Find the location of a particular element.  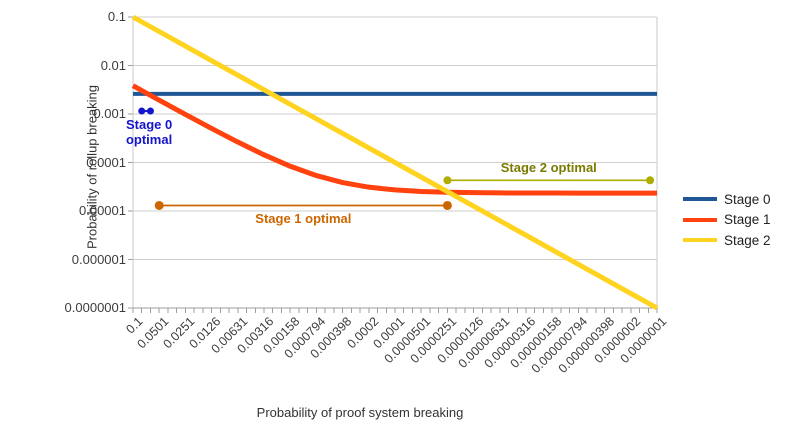

legend-label-stage2: Stage 2 is located at coordinates (747, 240).